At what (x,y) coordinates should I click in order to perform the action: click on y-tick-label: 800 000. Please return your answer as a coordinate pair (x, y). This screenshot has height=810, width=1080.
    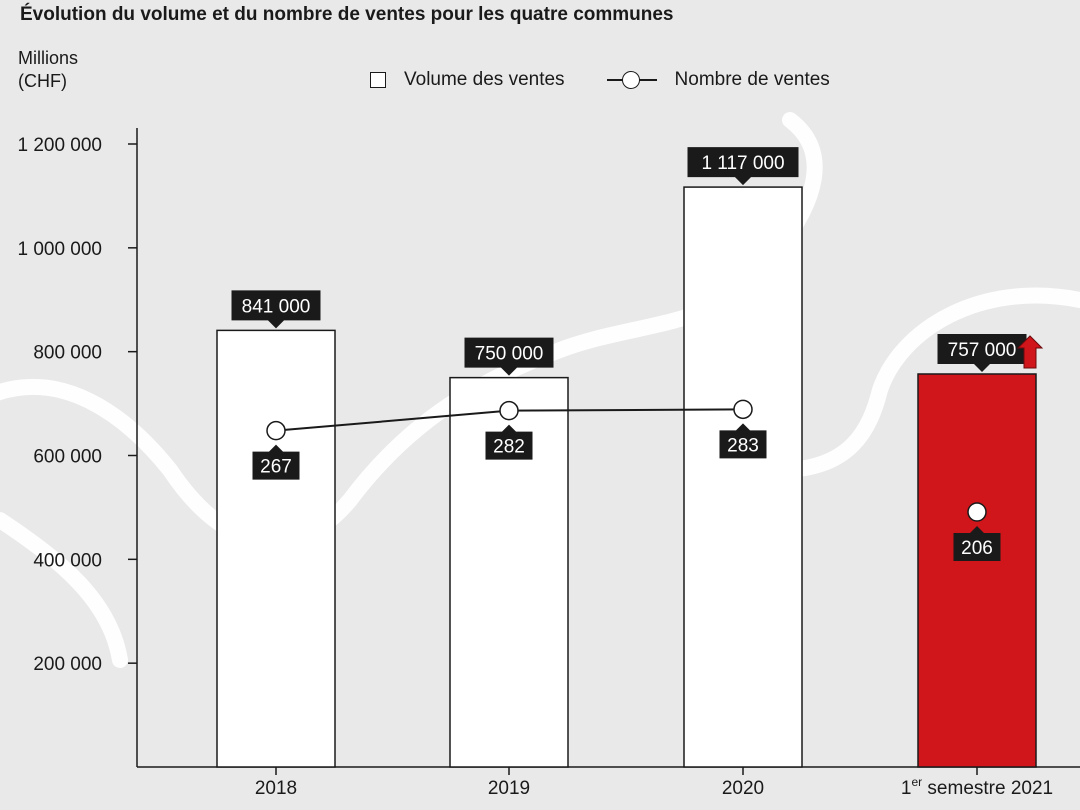
    Looking at the image, I should click on (67, 353).